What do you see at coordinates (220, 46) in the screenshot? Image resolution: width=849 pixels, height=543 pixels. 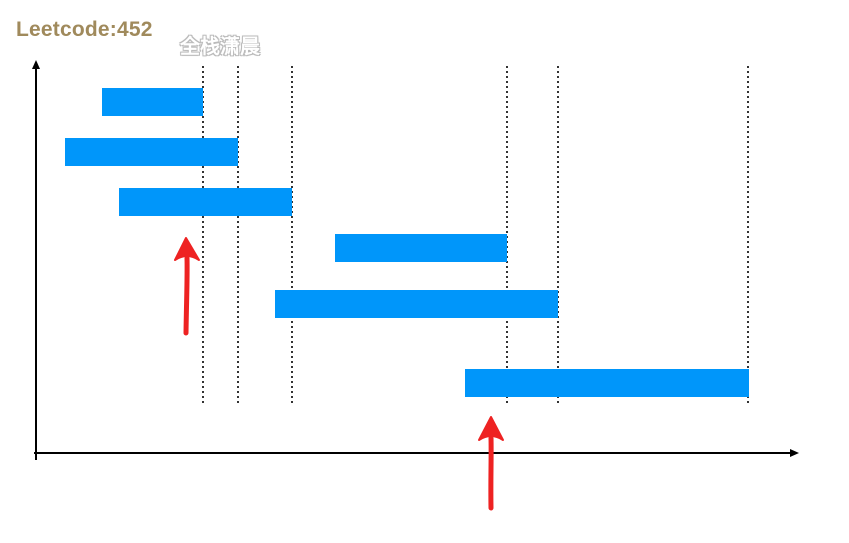 I see `watermark: 全栈潇晨` at bounding box center [220, 46].